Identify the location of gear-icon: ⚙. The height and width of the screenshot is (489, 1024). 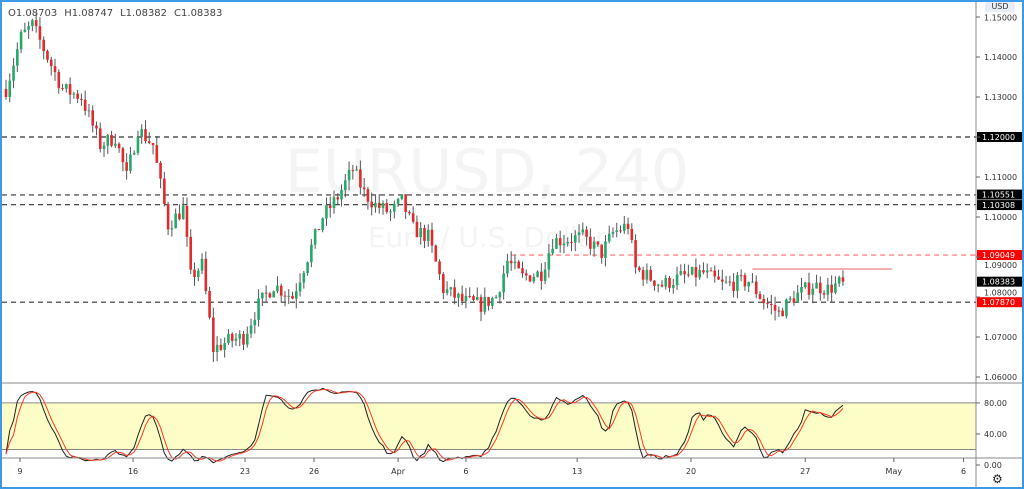
(997, 479).